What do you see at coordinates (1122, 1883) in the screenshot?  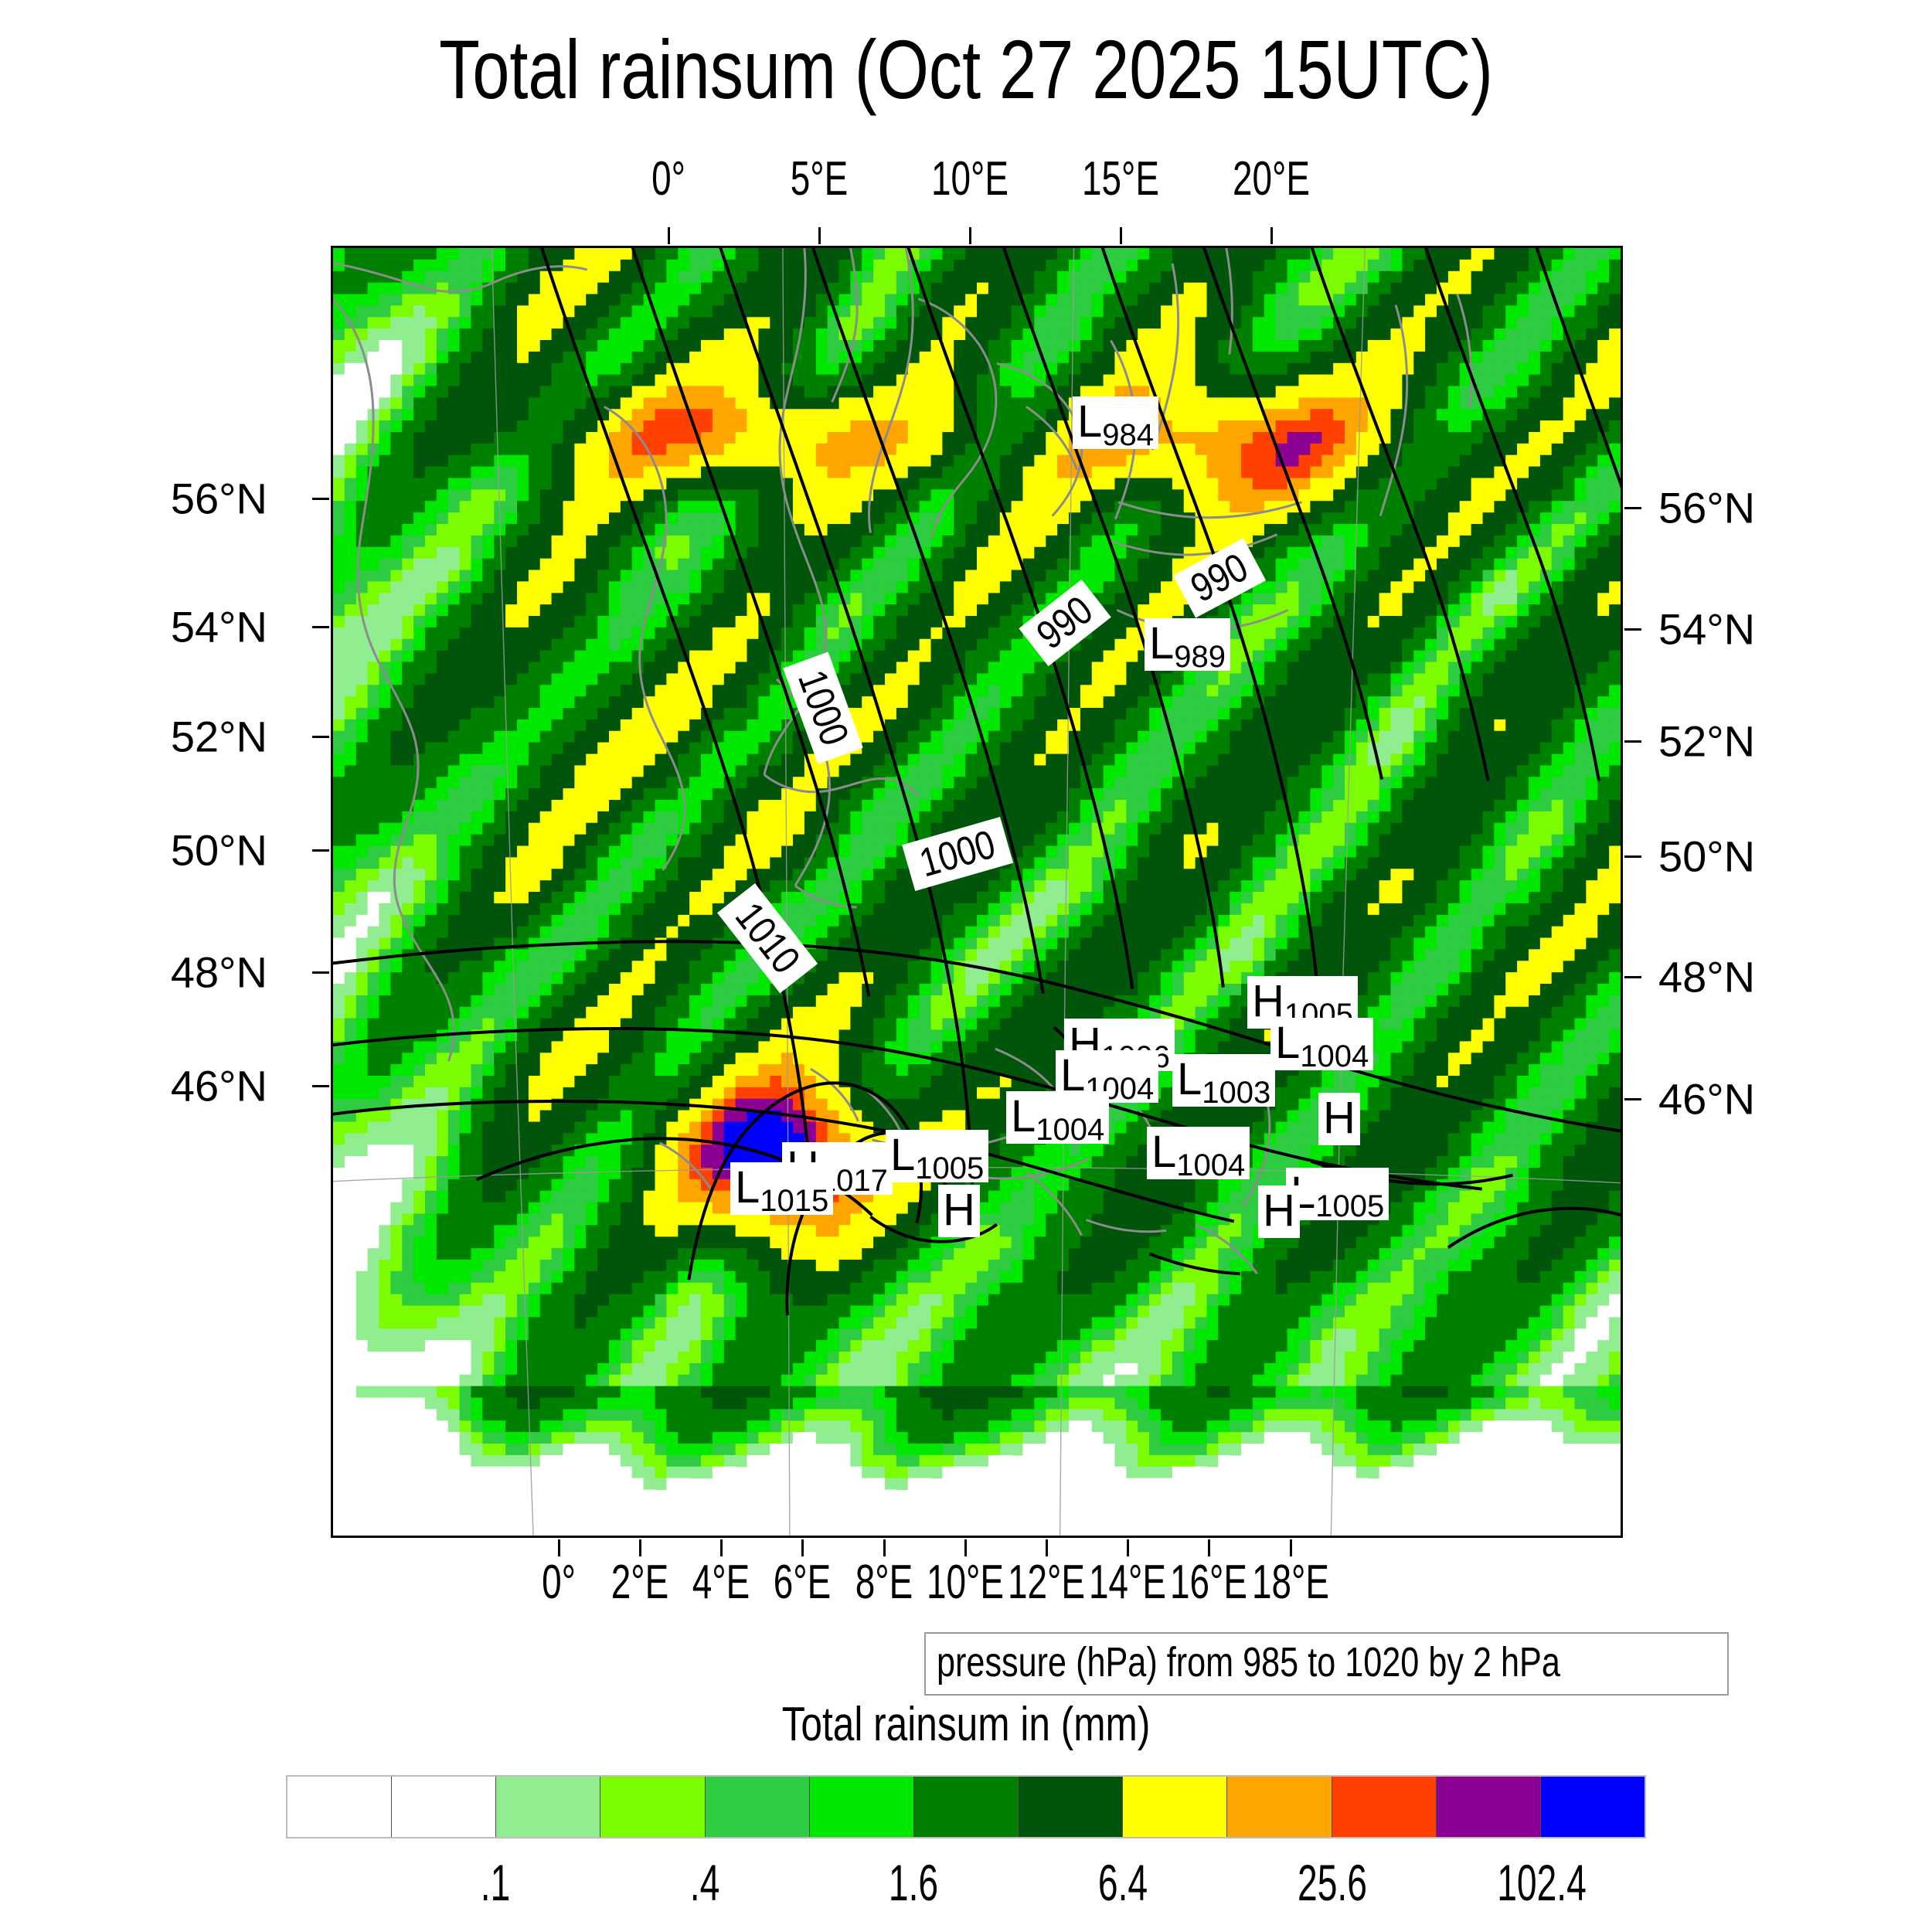 I see `colorbar-tick-6p4: 6.4` at bounding box center [1122, 1883].